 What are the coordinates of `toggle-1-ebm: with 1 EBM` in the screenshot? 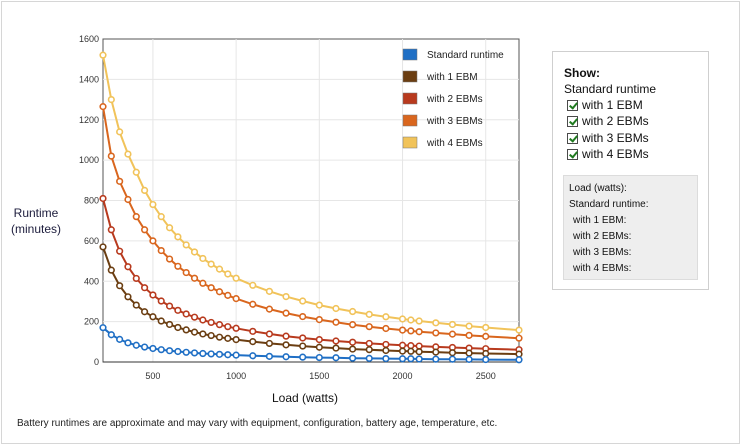 It's located at (605, 105).